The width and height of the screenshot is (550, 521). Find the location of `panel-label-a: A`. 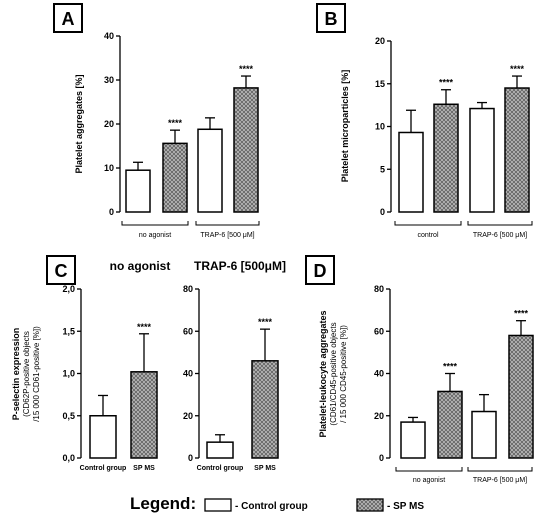

panel-label-a: A is located at coordinates (68, 18).